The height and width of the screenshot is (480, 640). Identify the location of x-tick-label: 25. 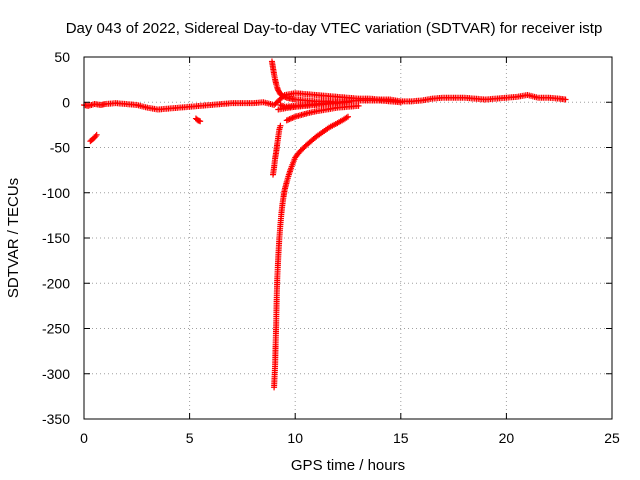
(612, 438).